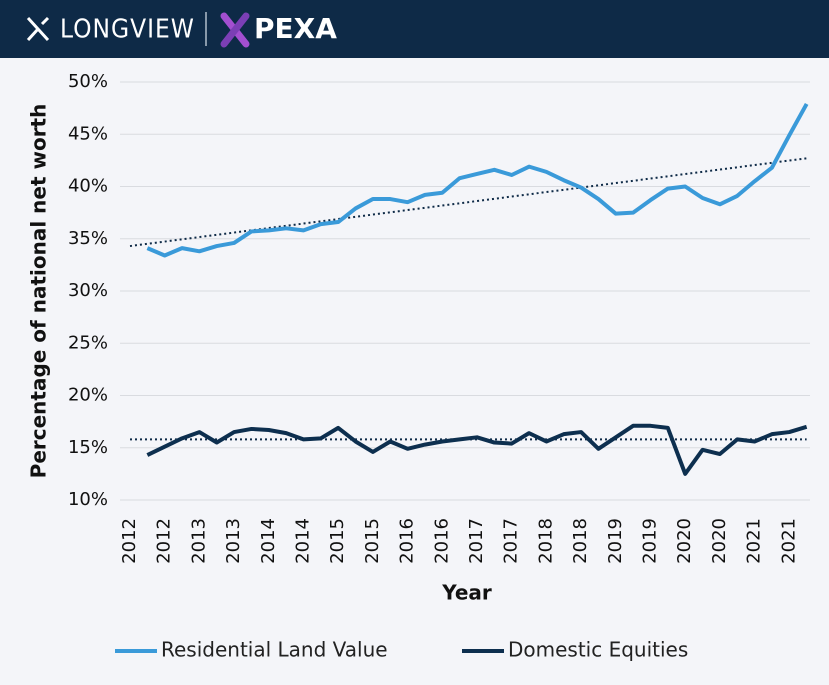  What do you see at coordinates (88, 395) in the screenshot?
I see `y-tick-label: 20%` at bounding box center [88, 395].